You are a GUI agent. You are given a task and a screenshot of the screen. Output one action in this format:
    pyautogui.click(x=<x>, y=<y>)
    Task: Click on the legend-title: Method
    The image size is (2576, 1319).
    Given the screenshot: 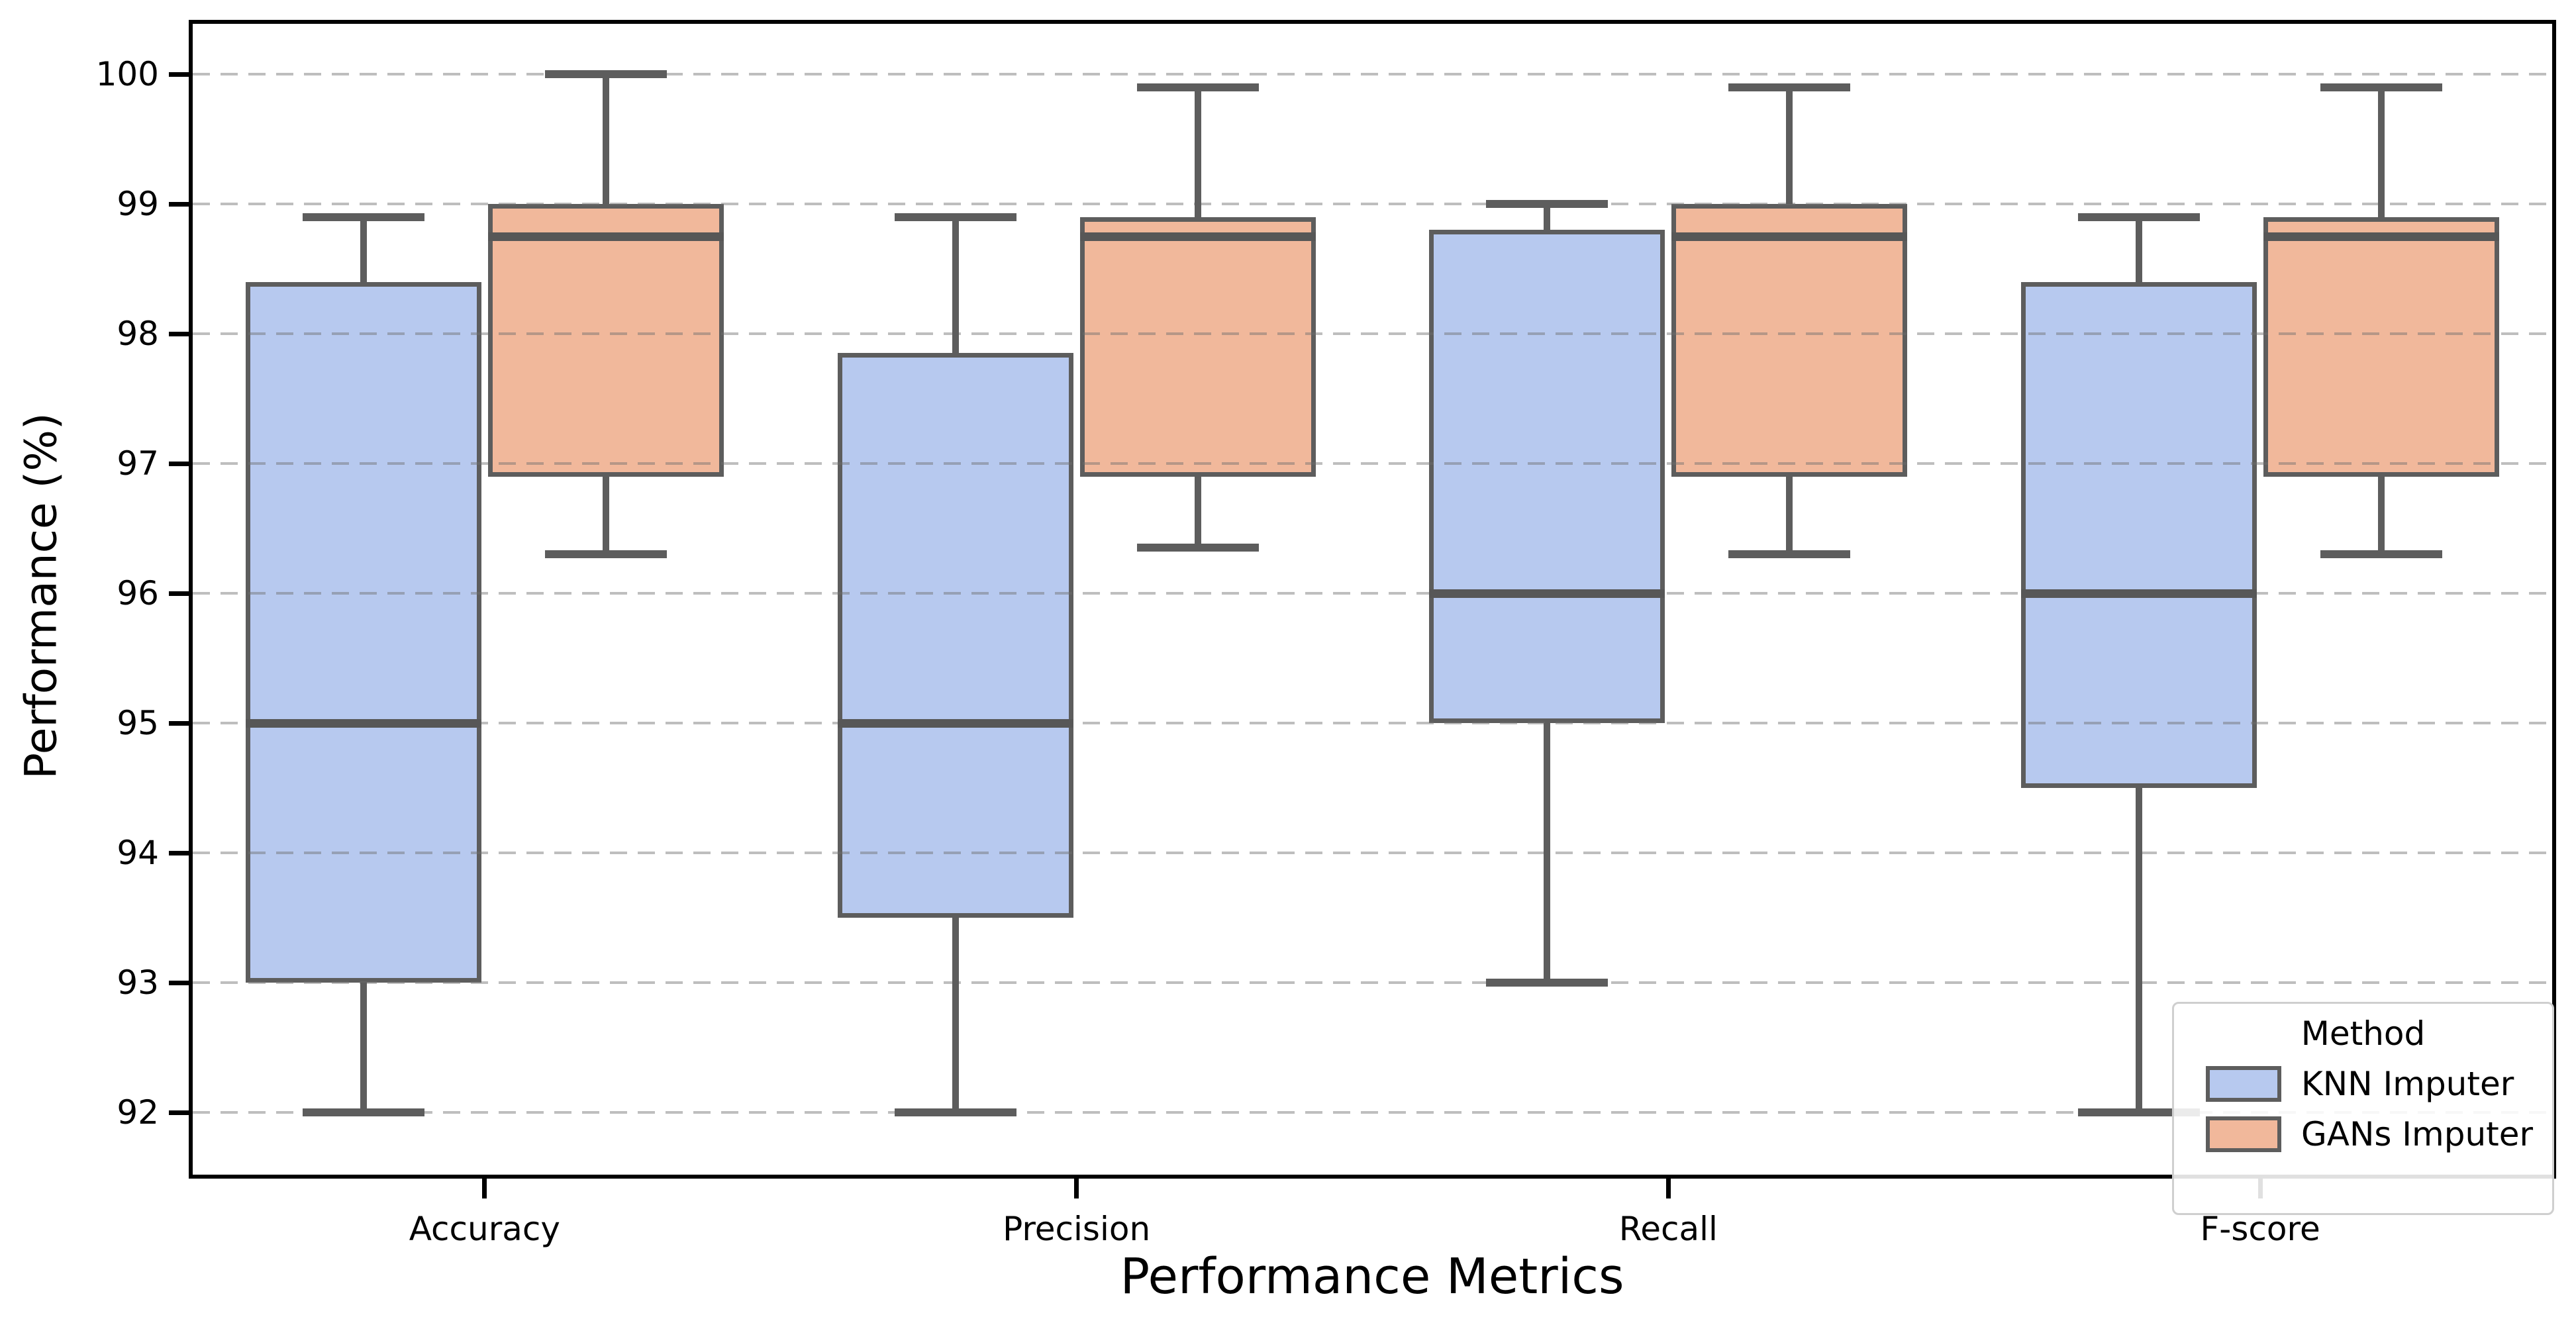 What is the action you would take?
    pyautogui.click(x=2363, y=1033)
    